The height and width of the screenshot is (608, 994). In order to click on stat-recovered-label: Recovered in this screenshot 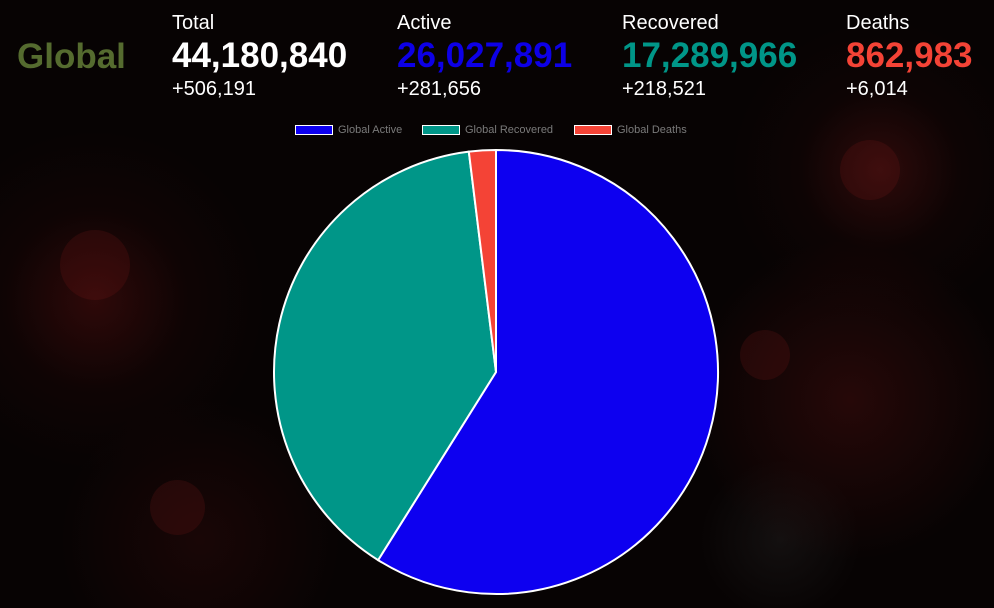, I will do `click(670, 23)`.